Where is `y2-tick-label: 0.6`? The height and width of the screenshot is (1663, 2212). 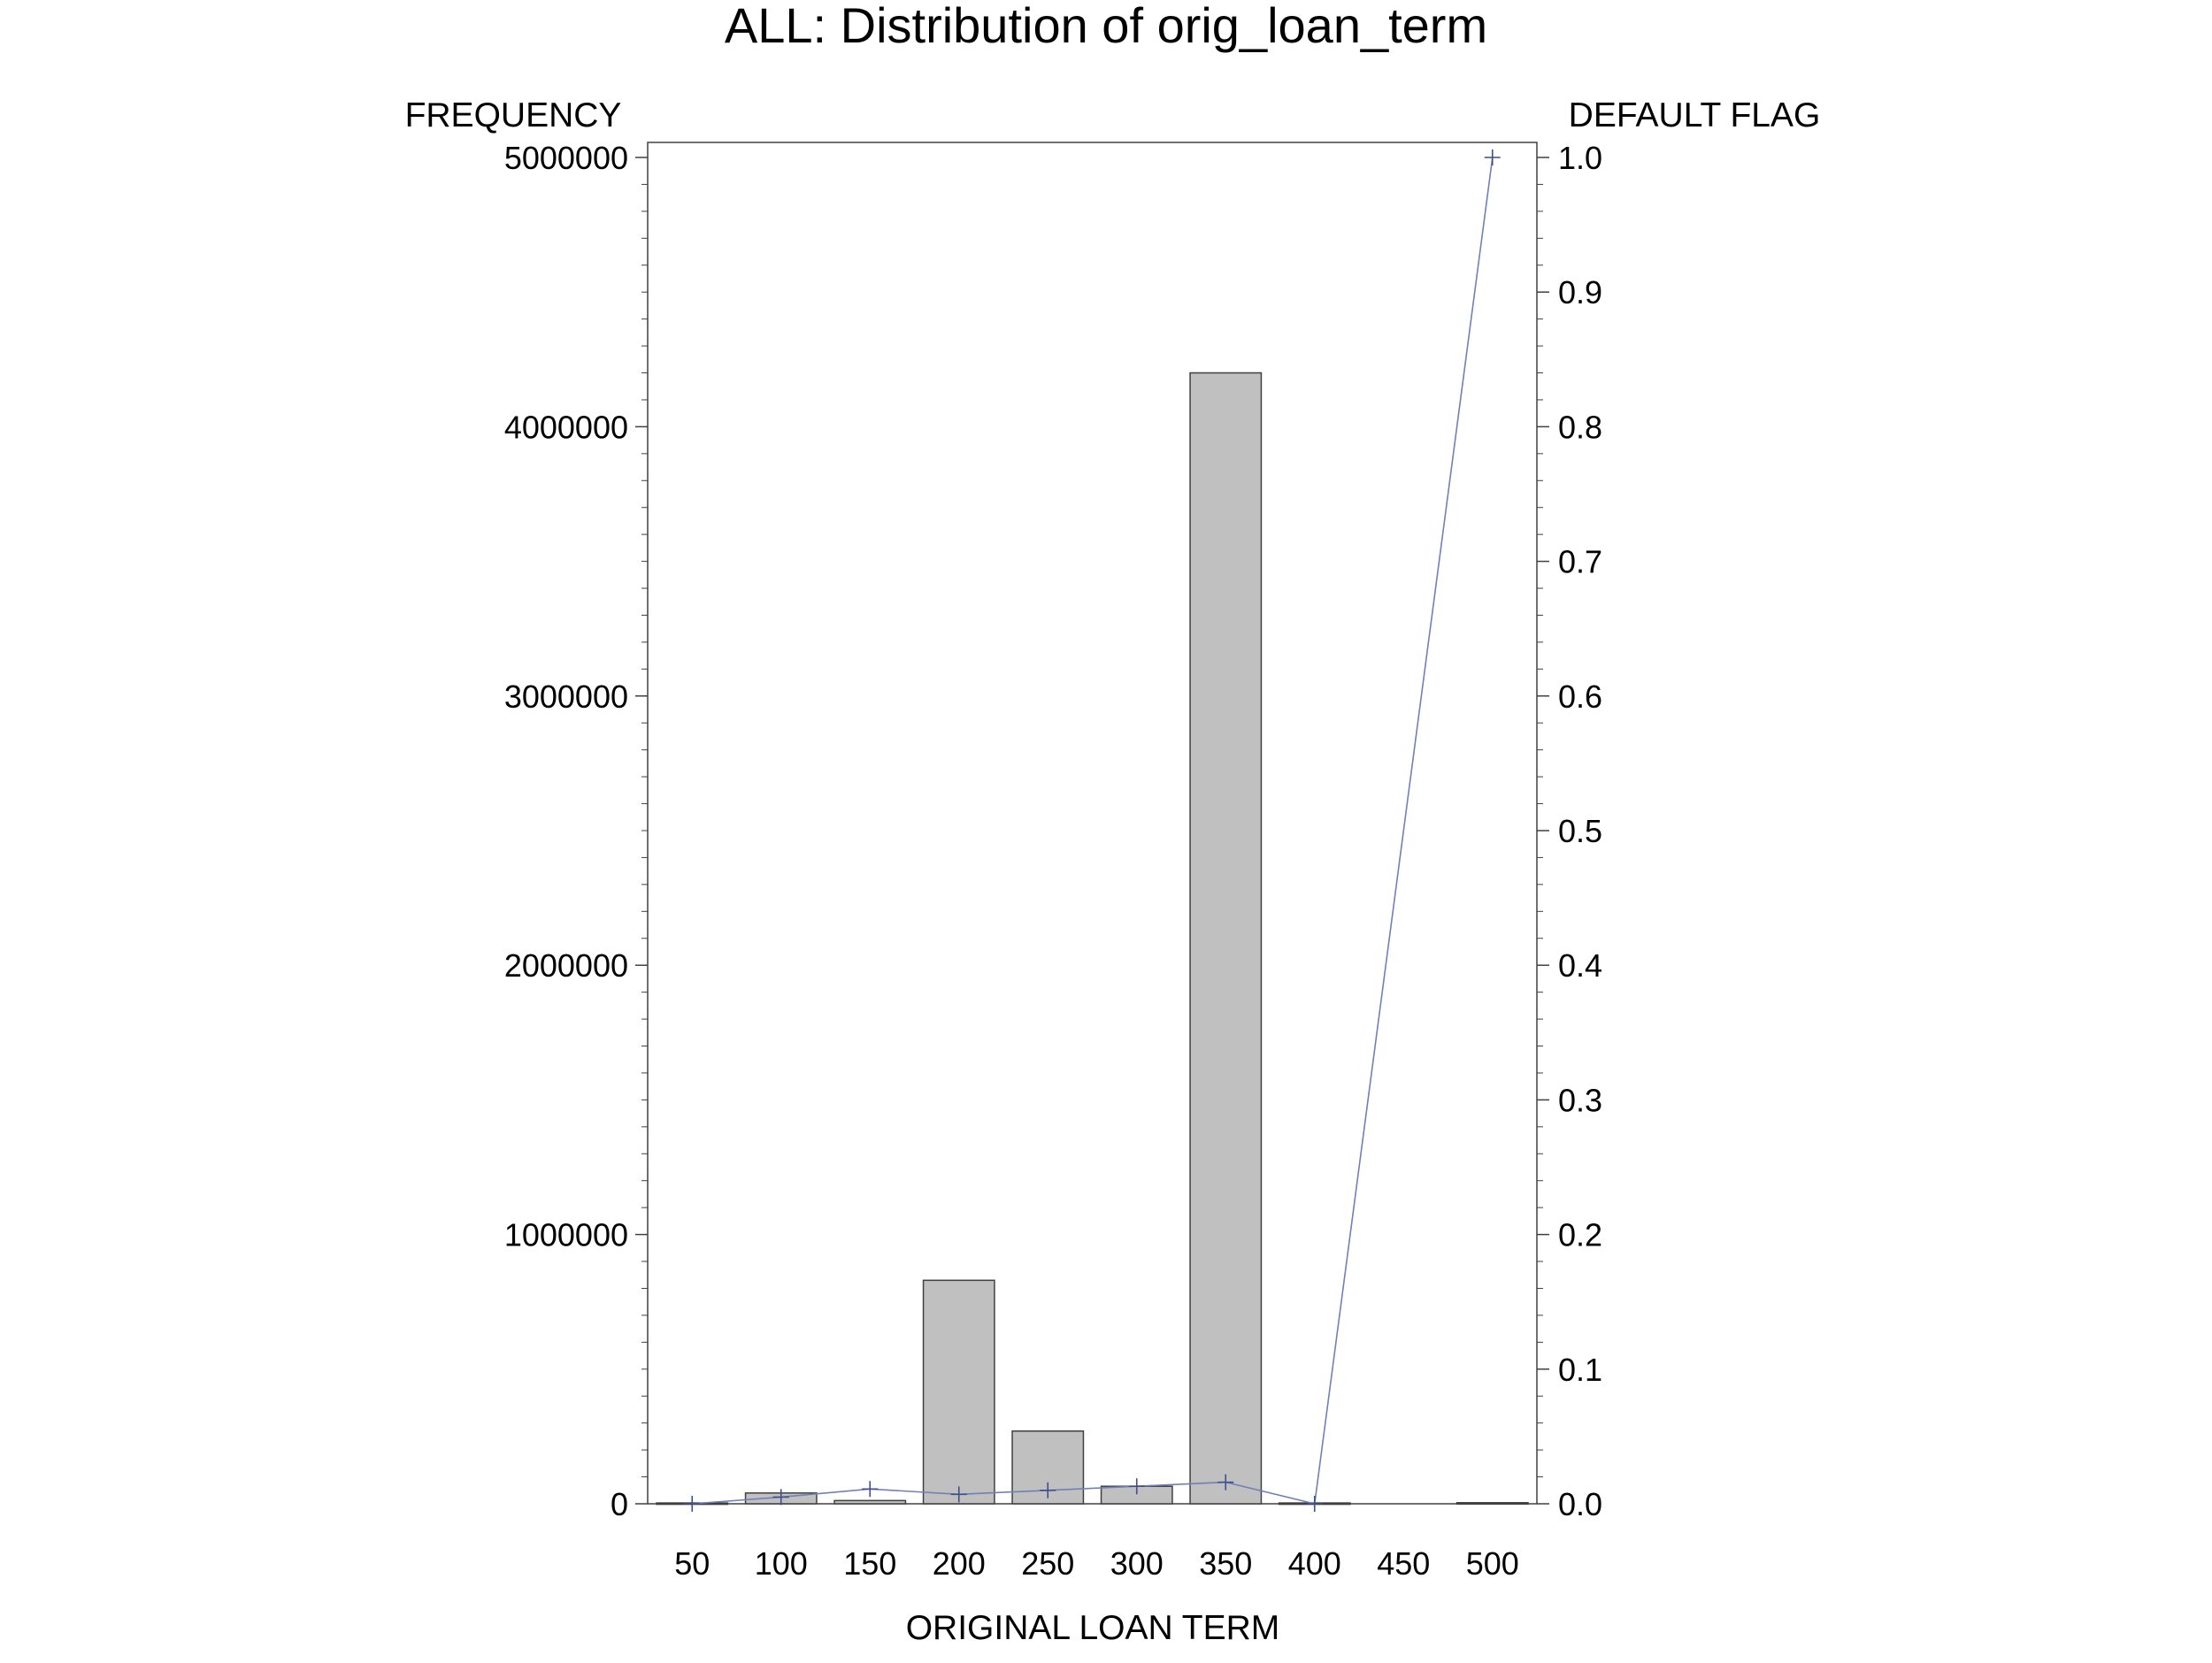
y2-tick-label: 0.6 is located at coordinates (1580, 697).